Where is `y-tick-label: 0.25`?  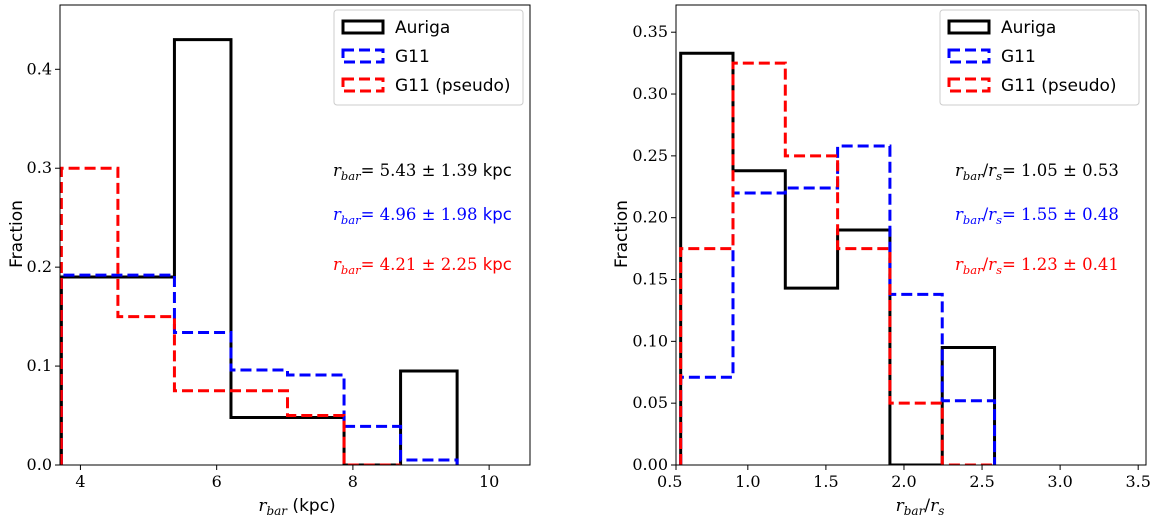 y-tick-label: 0.25 is located at coordinates (650, 155).